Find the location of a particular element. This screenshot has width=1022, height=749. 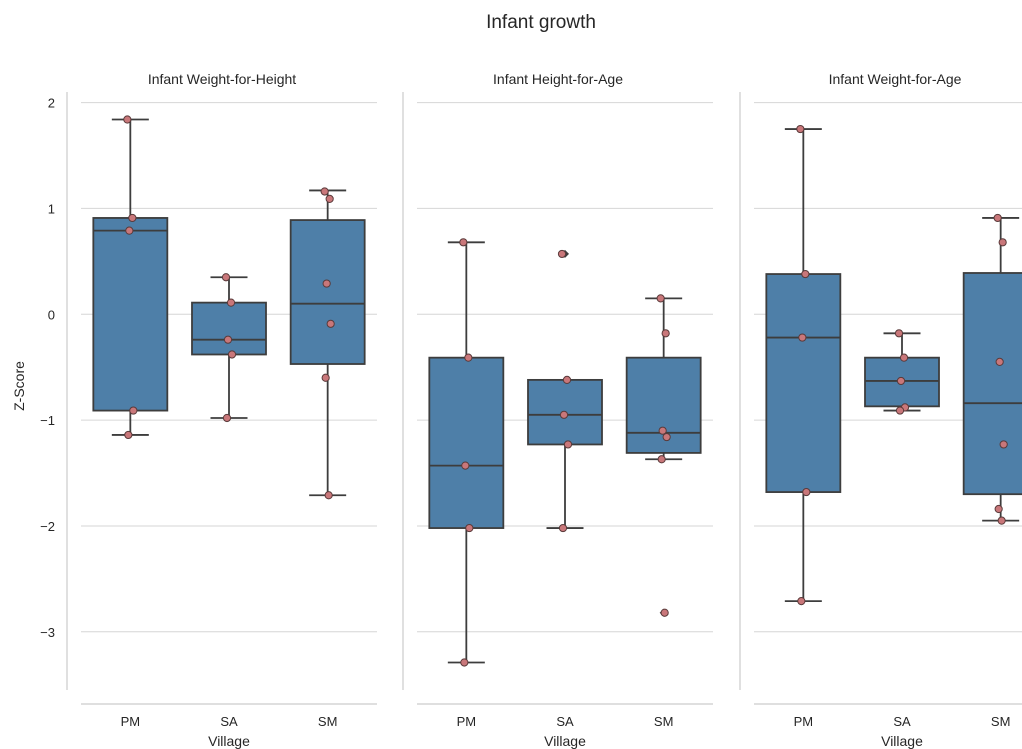

figure-title: Infant growth is located at coordinates (541, 22).